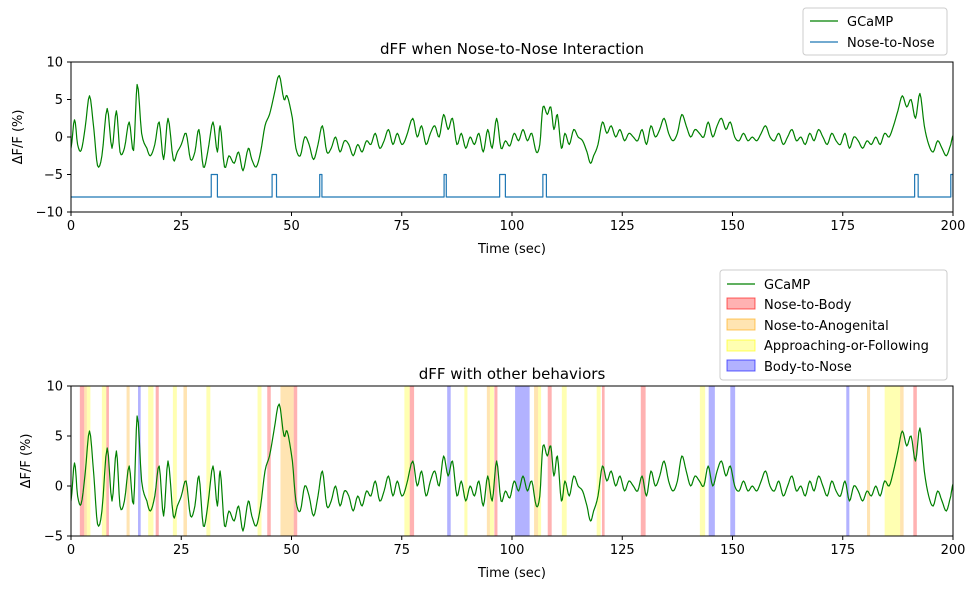  Describe the element at coordinates (787, 285) in the screenshot. I see `bottom-legend-gcamp-label: GCaMP` at that location.